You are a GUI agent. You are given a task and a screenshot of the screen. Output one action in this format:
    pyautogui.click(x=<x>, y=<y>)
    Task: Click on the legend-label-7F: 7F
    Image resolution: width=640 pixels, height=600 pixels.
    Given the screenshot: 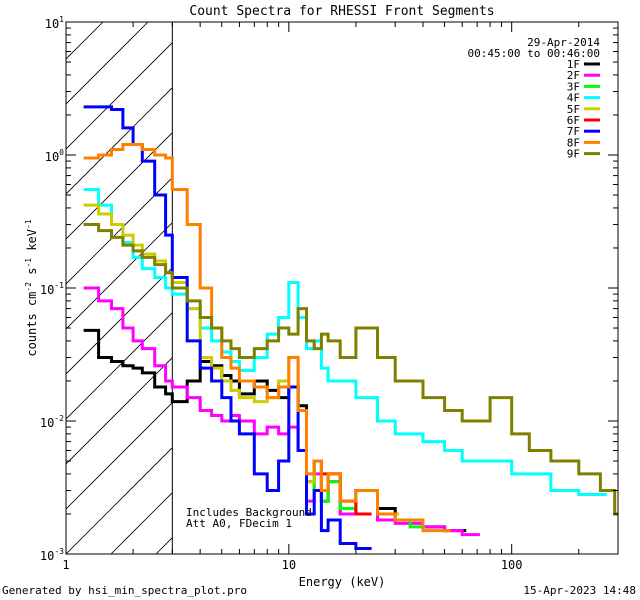 What is the action you would take?
    pyautogui.click(x=573, y=131)
    